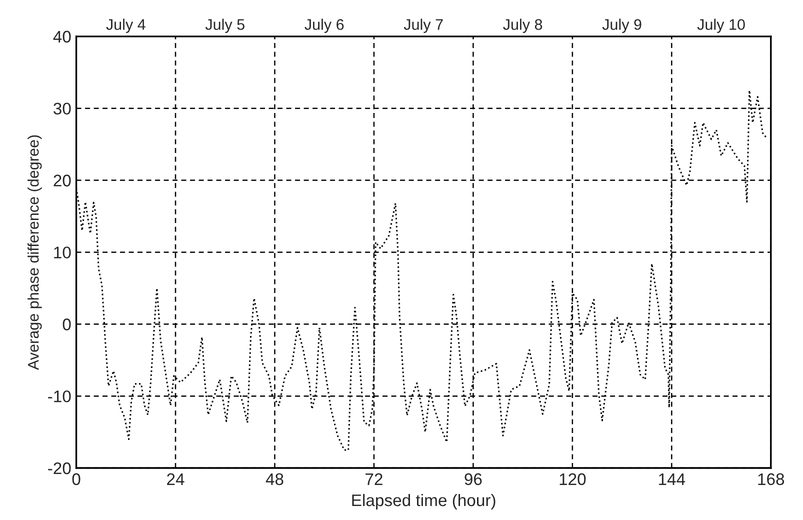 This screenshot has height=520, width=803. I want to click on y-axis-title: Average phase difference (degree), so click(35, 252).